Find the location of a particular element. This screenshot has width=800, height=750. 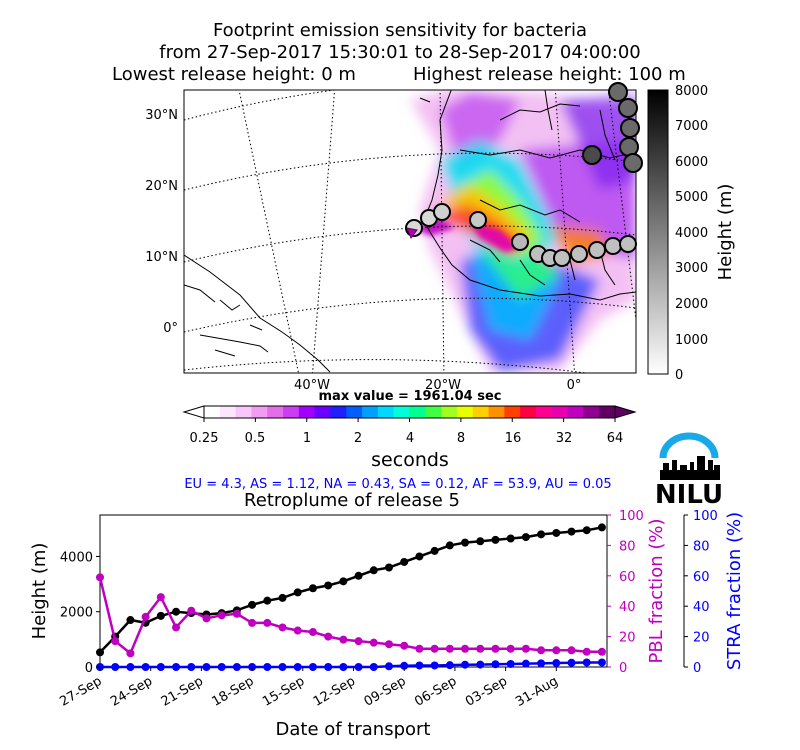

pbl-tick-label: 20 is located at coordinates (627, 638).